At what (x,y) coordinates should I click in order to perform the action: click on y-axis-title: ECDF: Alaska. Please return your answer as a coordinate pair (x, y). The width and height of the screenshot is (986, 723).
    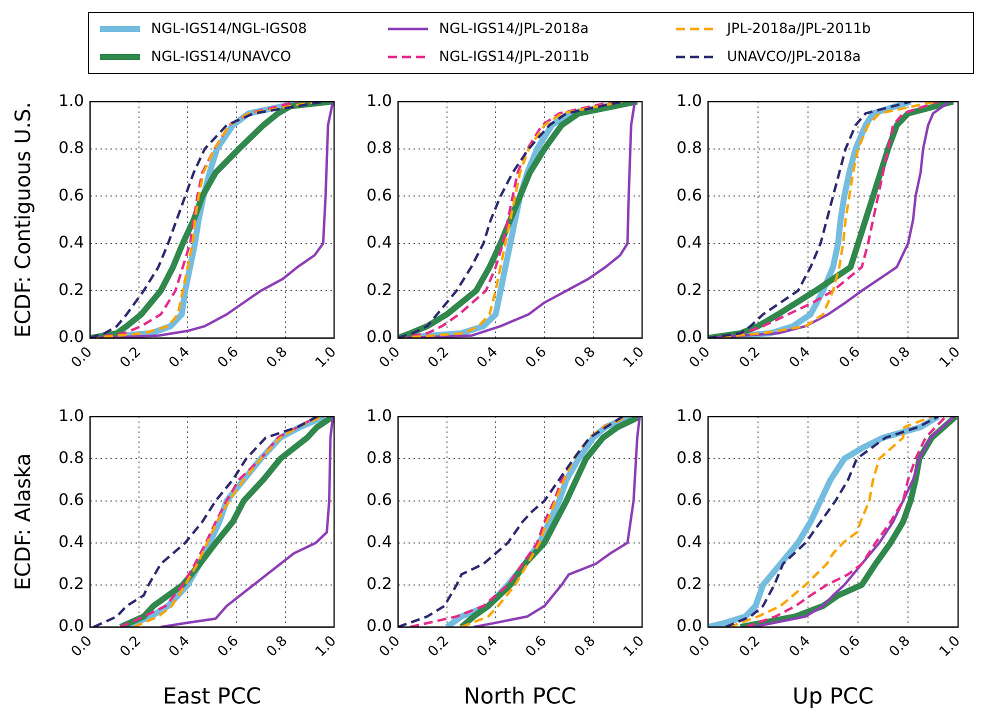
    Looking at the image, I should click on (23, 521).